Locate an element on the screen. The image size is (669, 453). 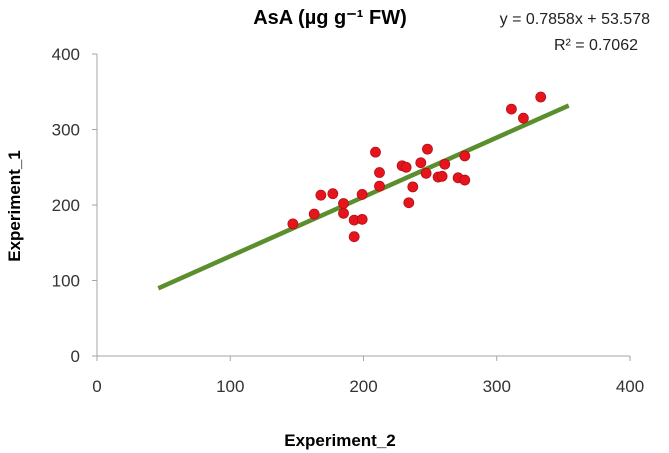
x-tick-label: 300 is located at coordinates (497, 386).